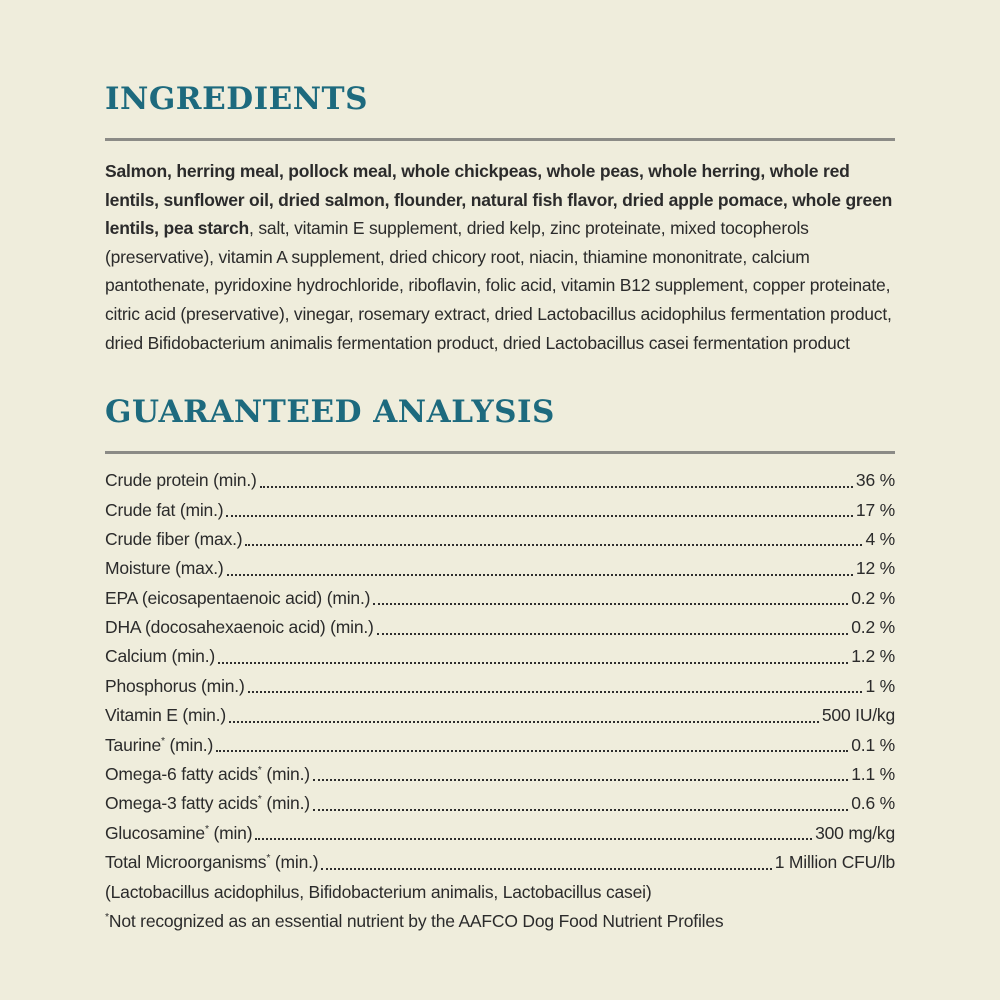  What do you see at coordinates (500, 803) in the screenshot?
I see `analysis-row: Omega-3 fatty acids* (min.) 0.6 %` at bounding box center [500, 803].